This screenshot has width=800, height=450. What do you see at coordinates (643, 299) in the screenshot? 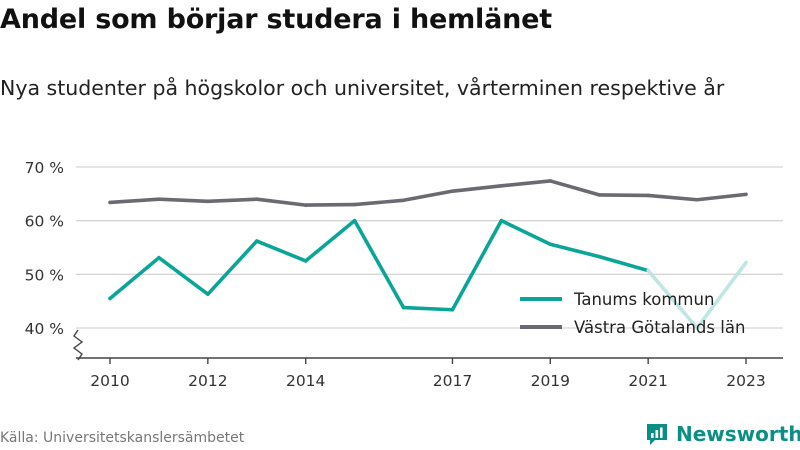
I see `legend-label: Tanums kommun` at bounding box center [643, 299].